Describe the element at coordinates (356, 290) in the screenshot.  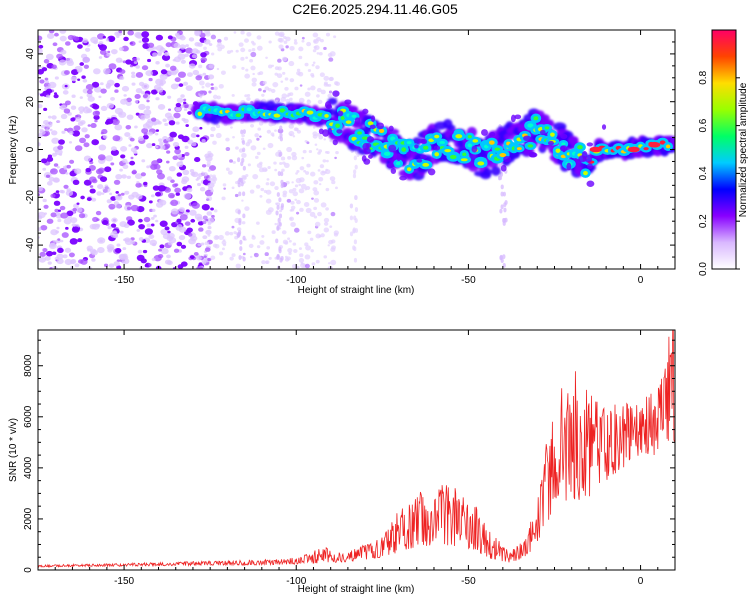
I see `spectrogram-x-label: Height of straight line (km)` at that location.